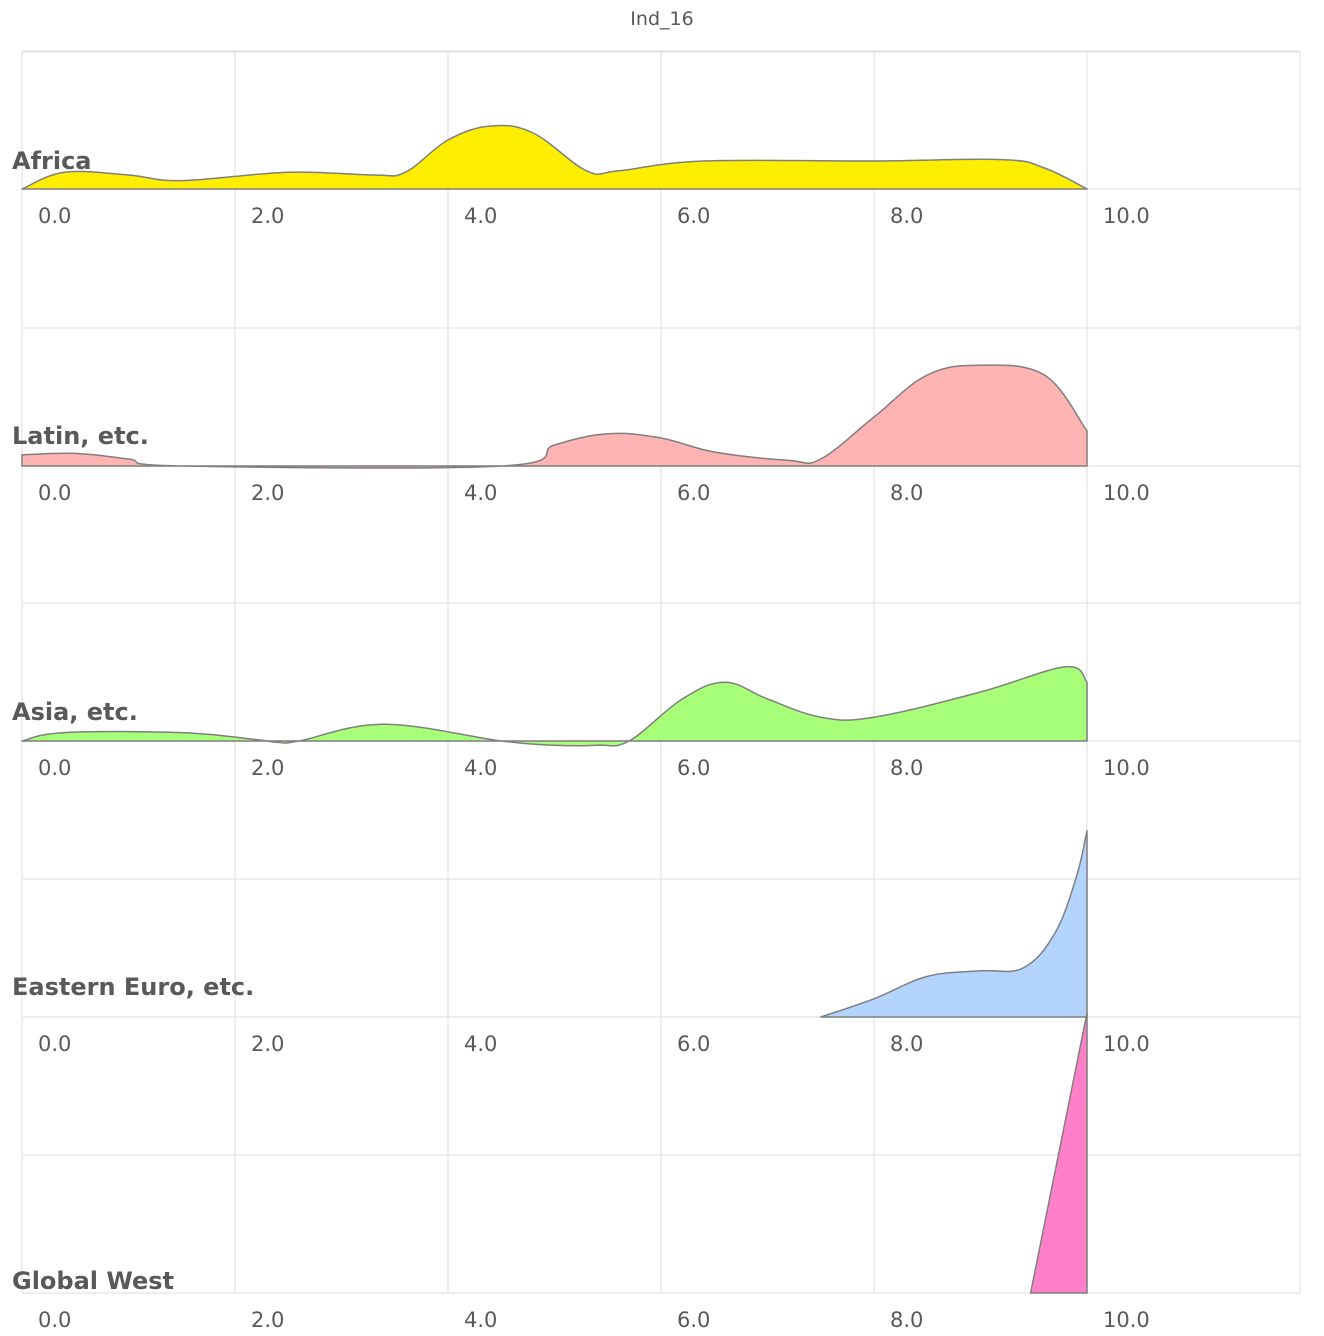 The height and width of the screenshot is (1336, 1324). Describe the element at coordinates (80, 436) in the screenshot. I see `row-label: Latin, etc.` at that location.